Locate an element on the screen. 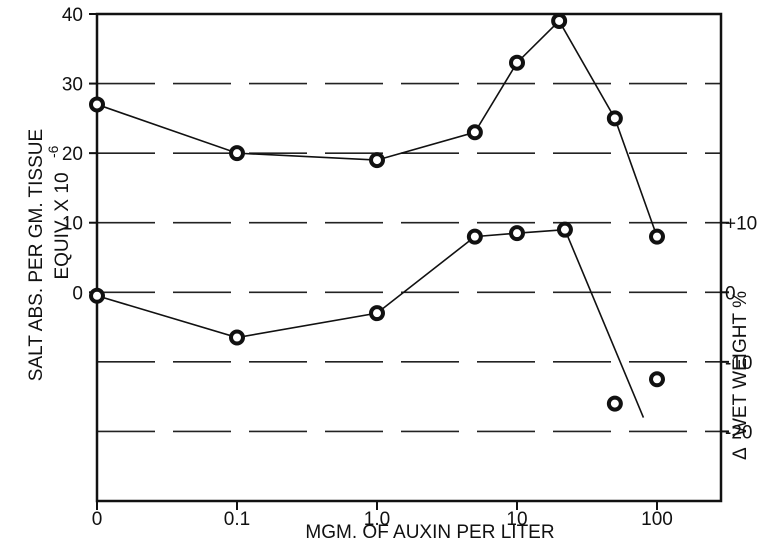 The height and width of the screenshot is (546, 782). y-axis-title-text: EQUIV. X 10 is located at coordinates (62, 225).